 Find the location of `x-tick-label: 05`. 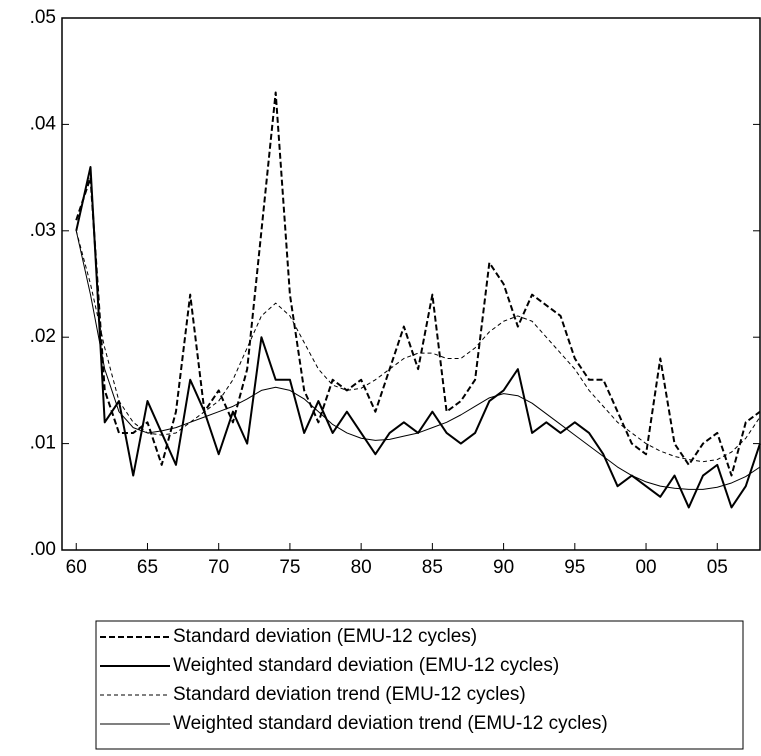

x-tick-label: 05 is located at coordinates (717, 567).